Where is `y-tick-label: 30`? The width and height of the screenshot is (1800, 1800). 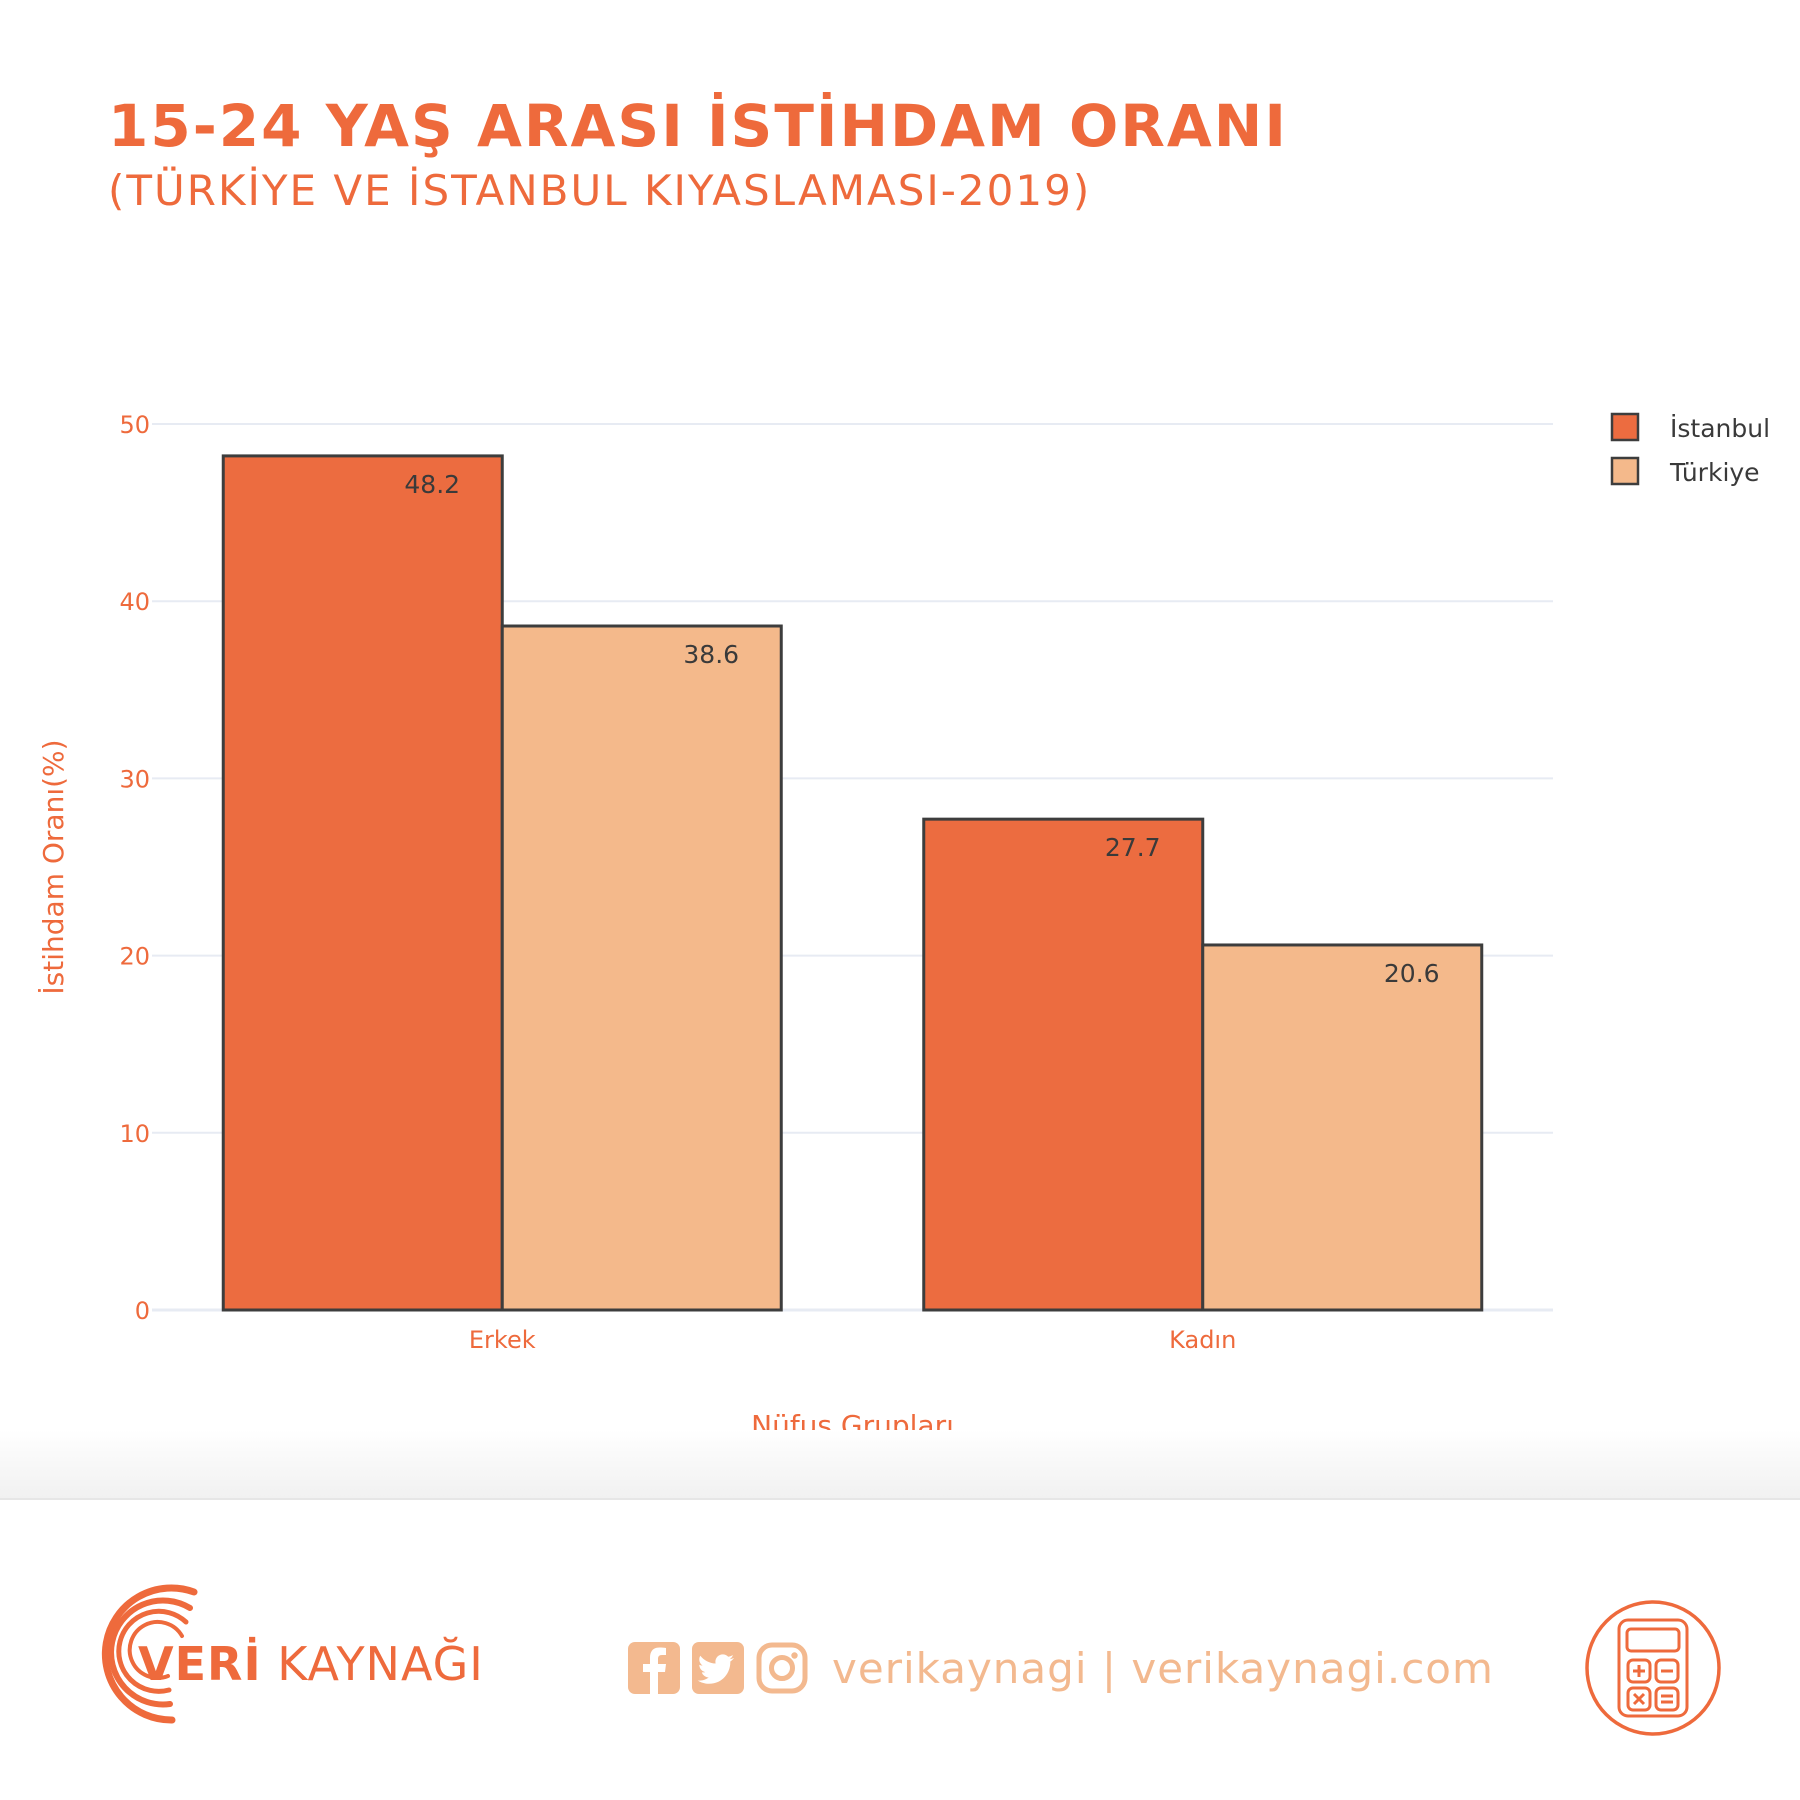 y-tick-label: 30 is located at coordinates (134, 779).